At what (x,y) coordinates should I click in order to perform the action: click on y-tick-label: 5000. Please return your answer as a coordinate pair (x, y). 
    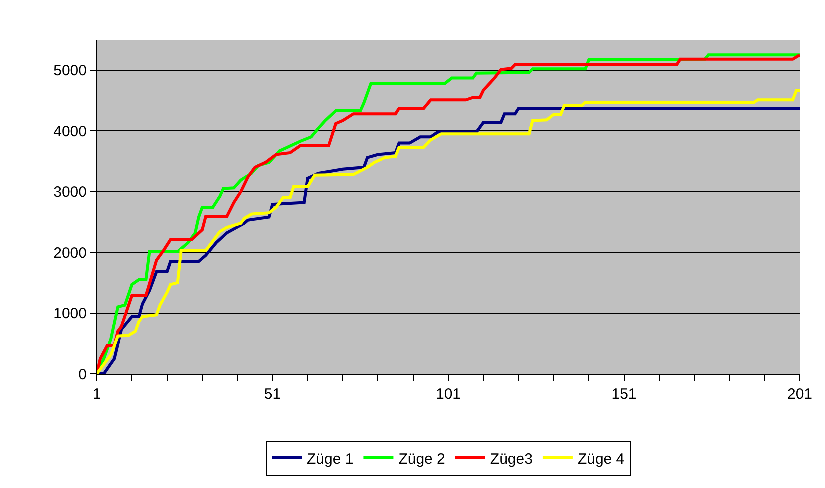
    Looking at the image, I should click on (70, 71).